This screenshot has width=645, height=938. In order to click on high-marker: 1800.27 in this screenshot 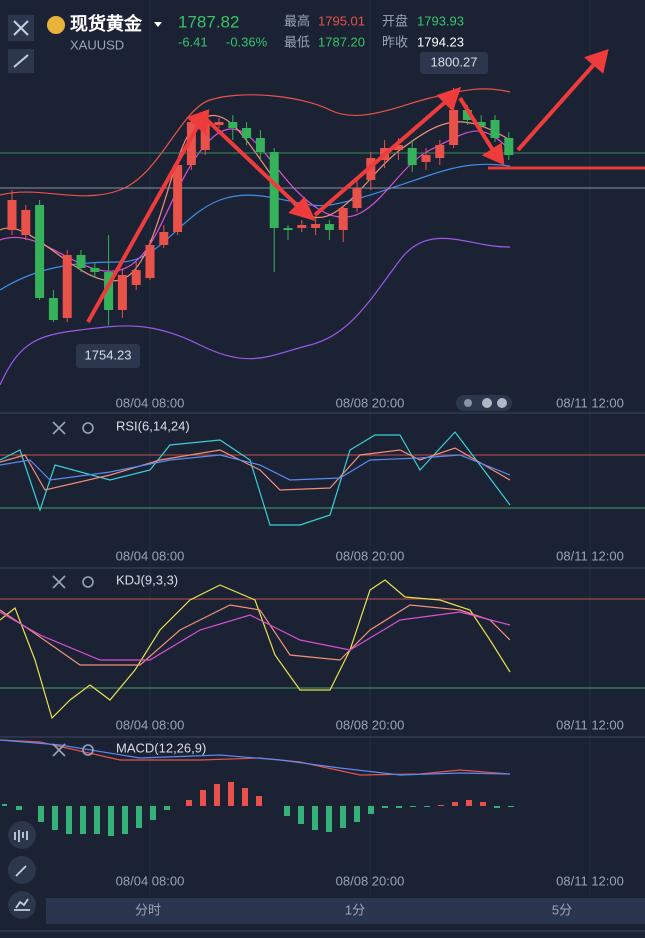, I will do `click(454, 63)`.